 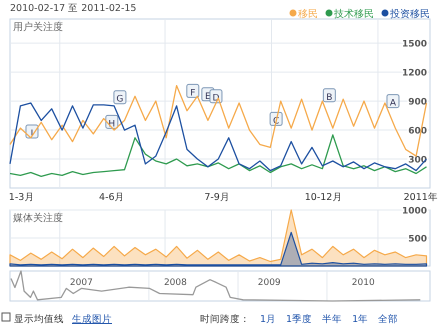 What do you see at coordinates (218, 156) in the screenshot?
I see `line-series` at bounding box center [218, 156].